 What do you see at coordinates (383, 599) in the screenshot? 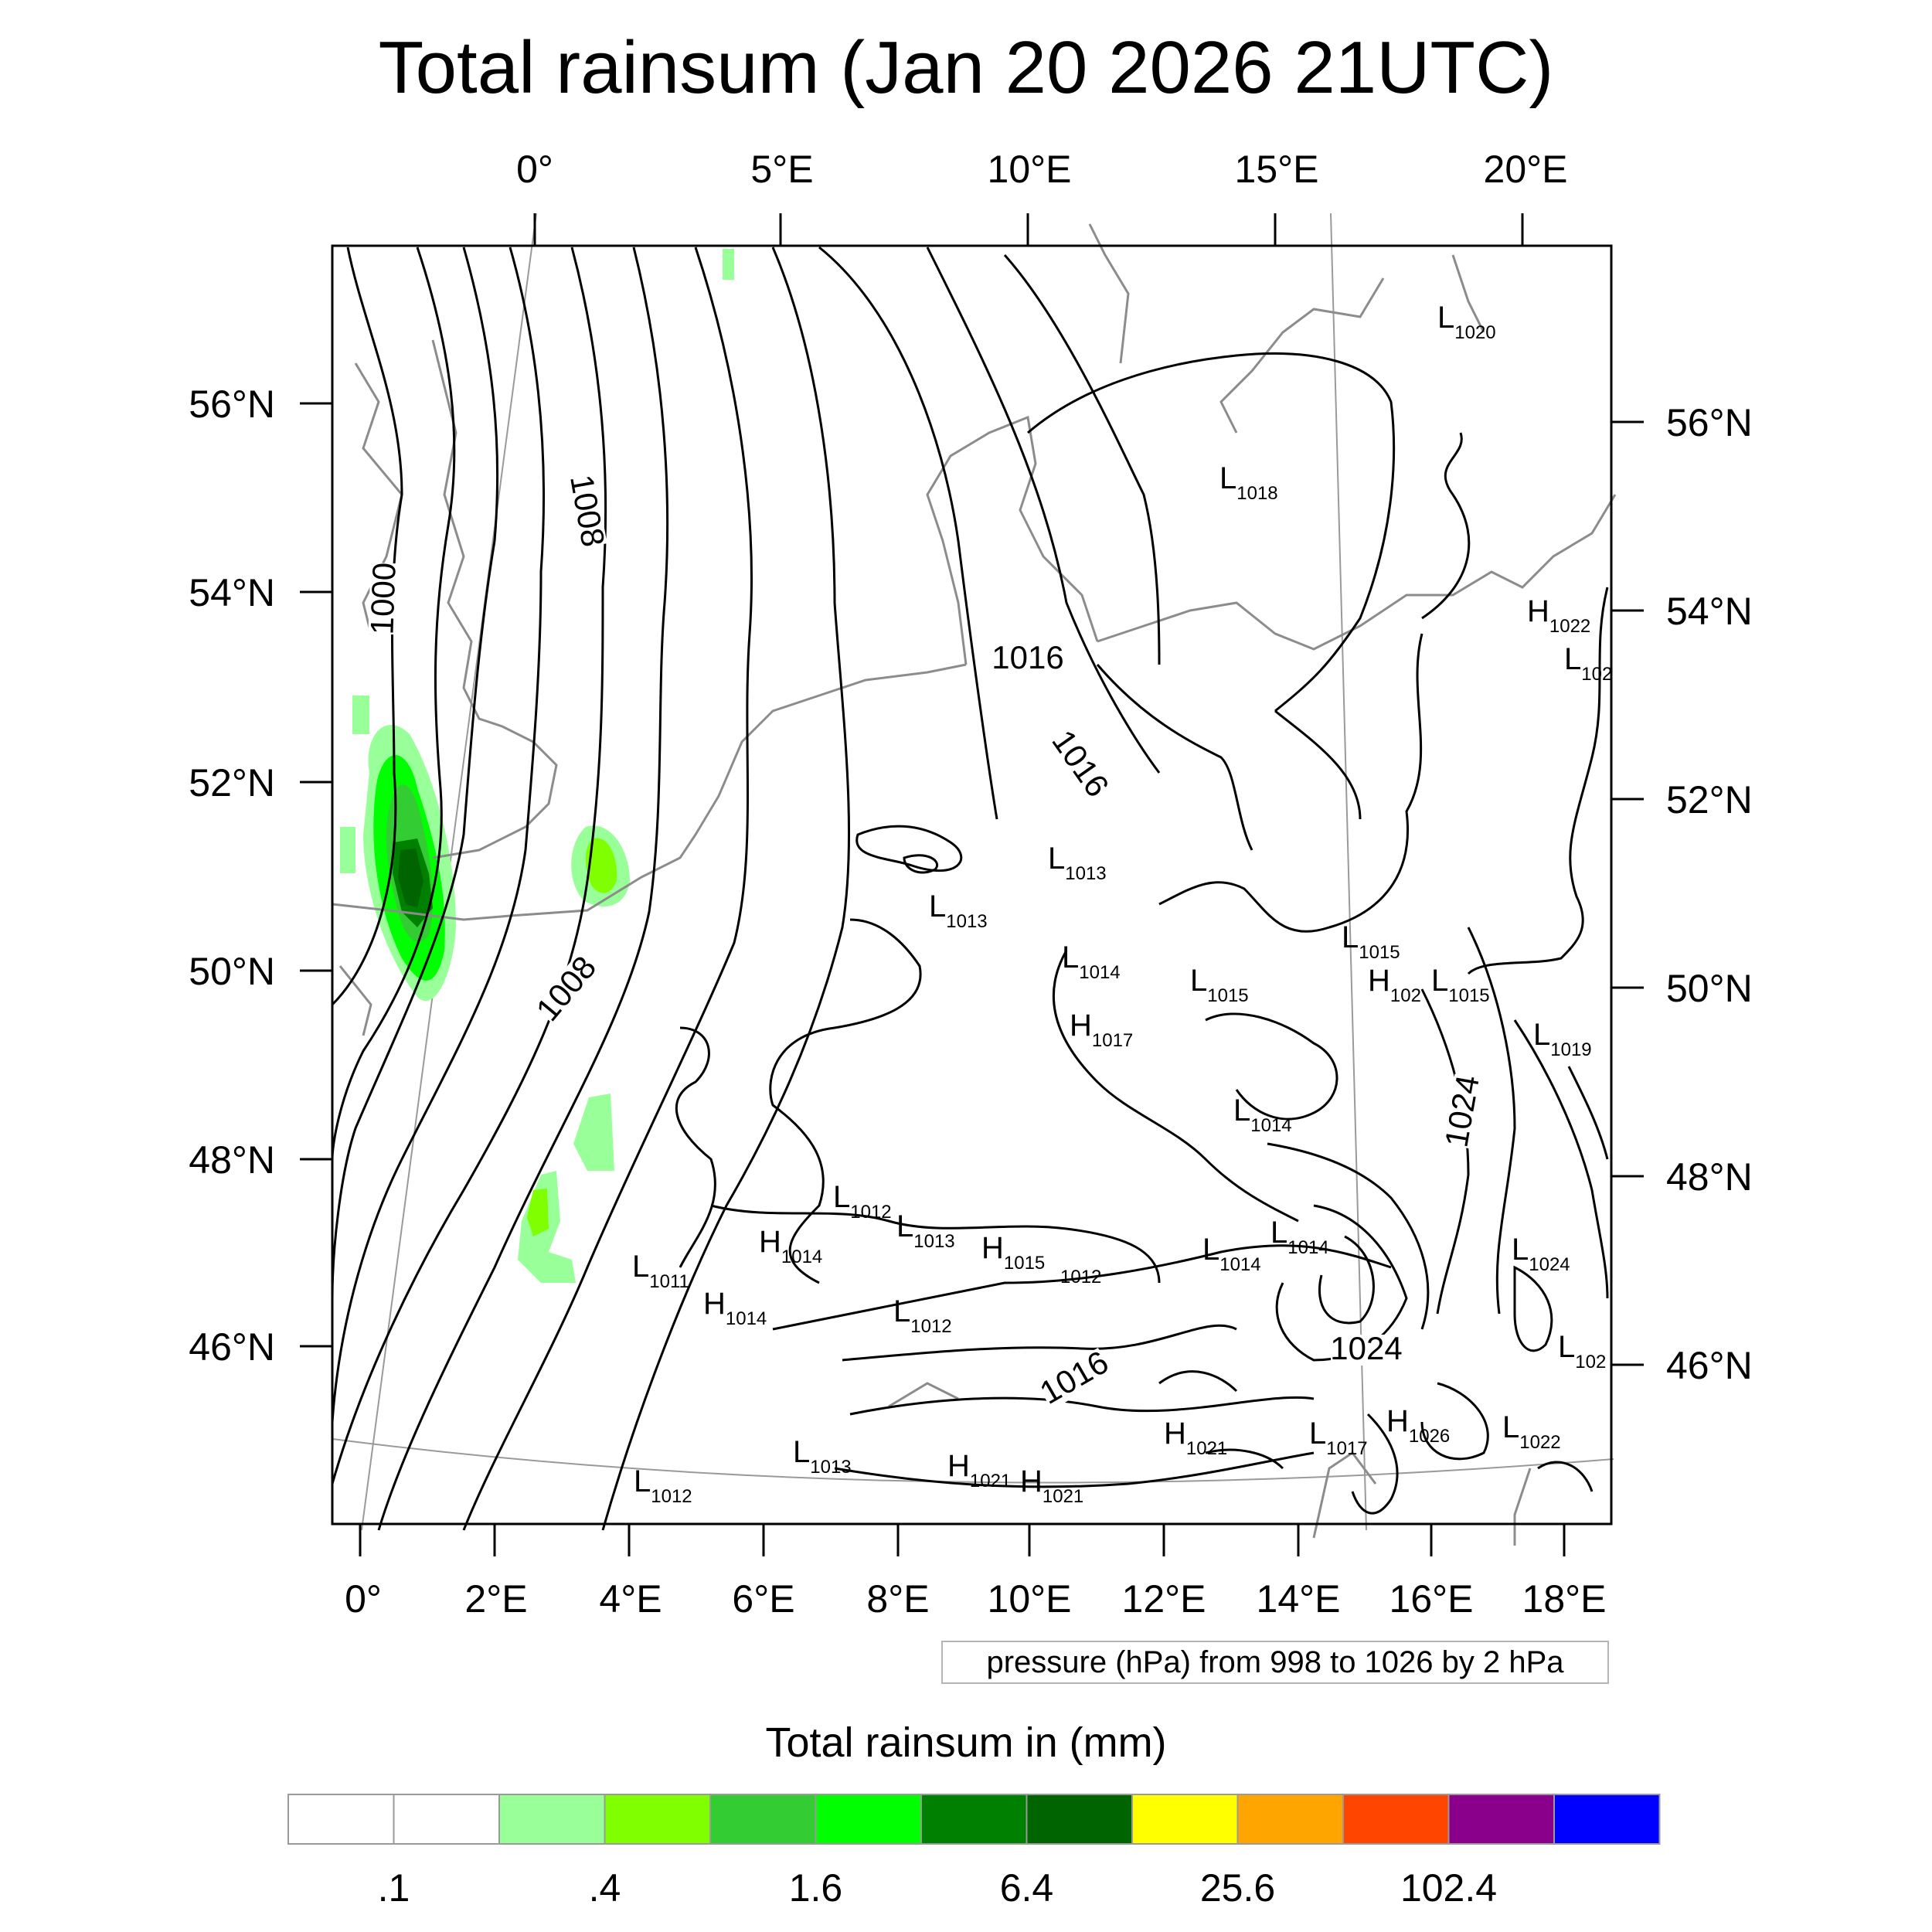
I see `isobar-label: 1000` at bounding box center [383, 599].